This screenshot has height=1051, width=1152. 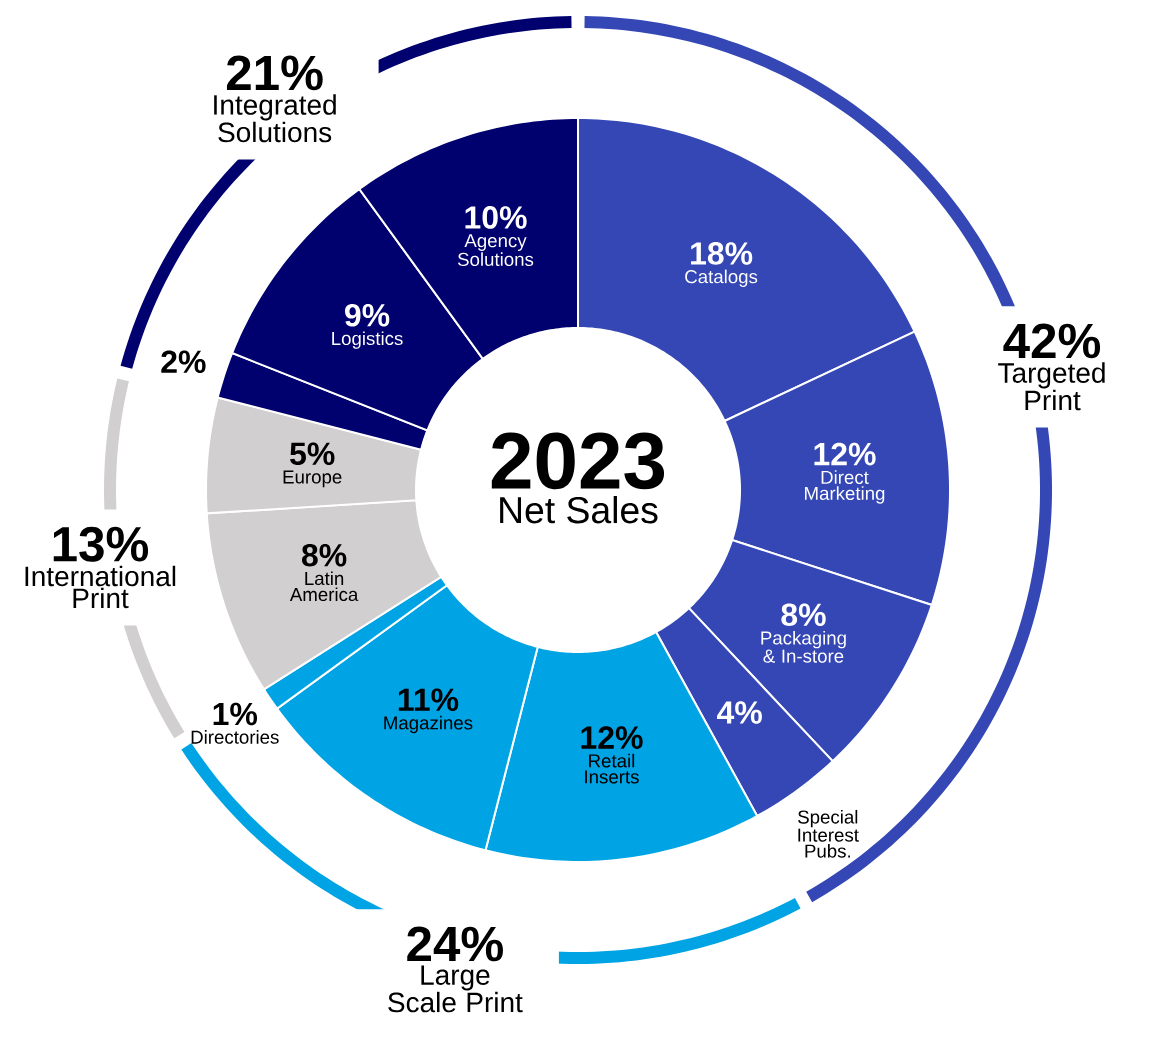 I want to click on data-label: 5%, so click(x=312, y=454).